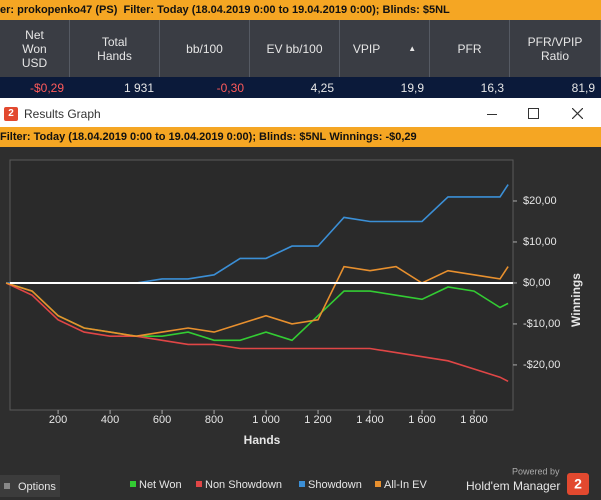 The width and height of the screenshot is (601, 500). I want to click on x-axis-label: Hands, so click(262, 440).